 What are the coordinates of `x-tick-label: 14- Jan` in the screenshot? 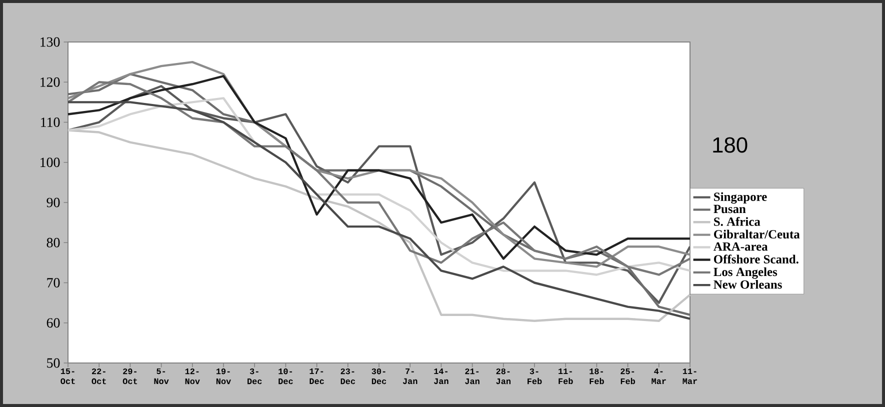 It's located at (441, 376).